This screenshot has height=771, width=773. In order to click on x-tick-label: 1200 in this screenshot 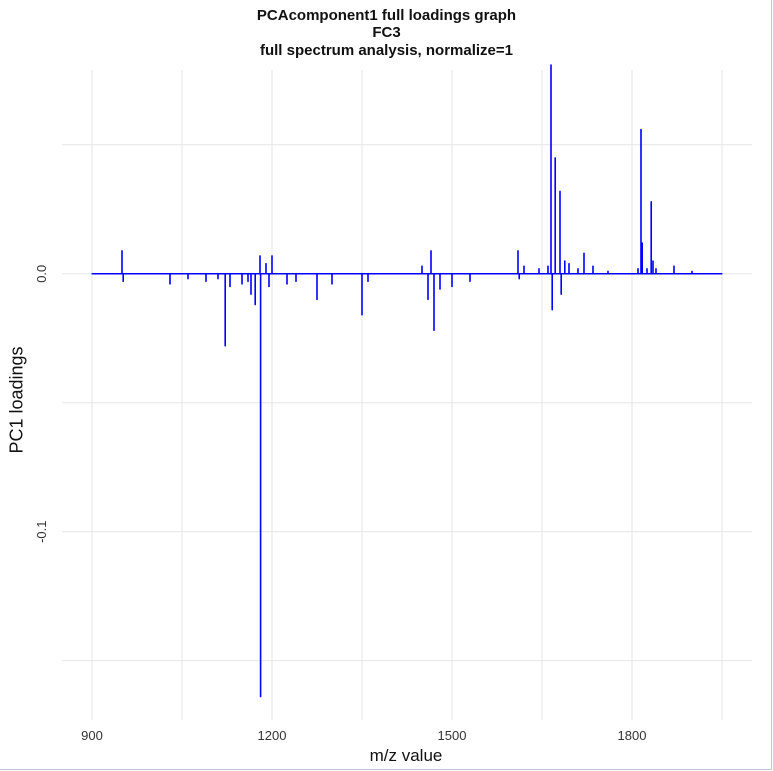, I will do `click(272, 735)`.